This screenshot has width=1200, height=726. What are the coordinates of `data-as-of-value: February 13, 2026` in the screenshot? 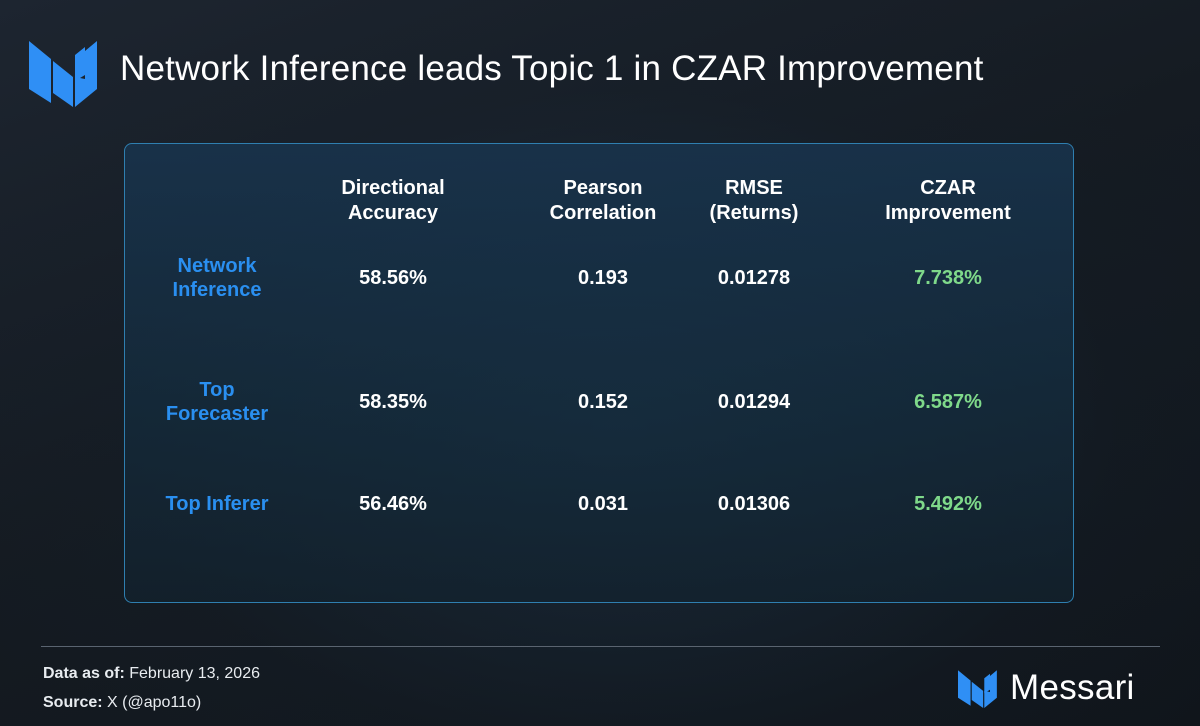 It's located at (194, 673).